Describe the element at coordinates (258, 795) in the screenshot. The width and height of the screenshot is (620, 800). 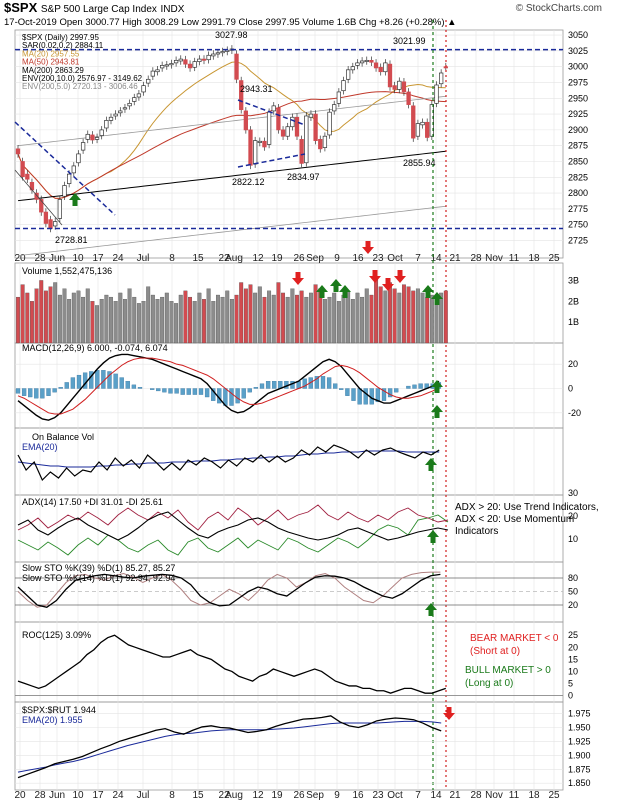
I see `date-label-bottom: 12` at that location.